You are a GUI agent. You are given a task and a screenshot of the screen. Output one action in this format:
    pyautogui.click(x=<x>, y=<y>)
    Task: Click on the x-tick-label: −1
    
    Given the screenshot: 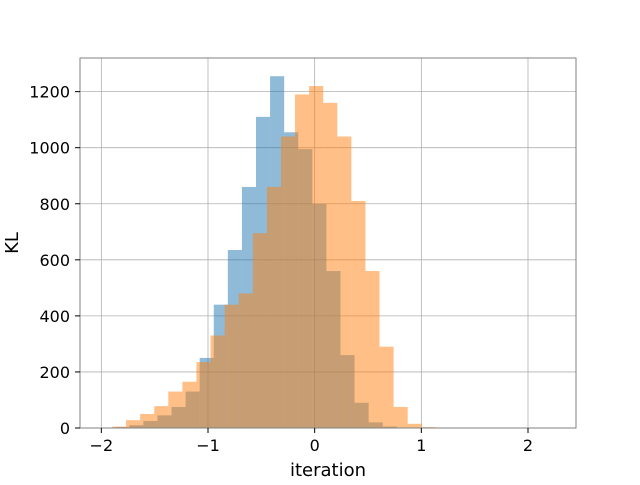 What is the action you would take?
    pyautogui.click(x=208, y=445)
    